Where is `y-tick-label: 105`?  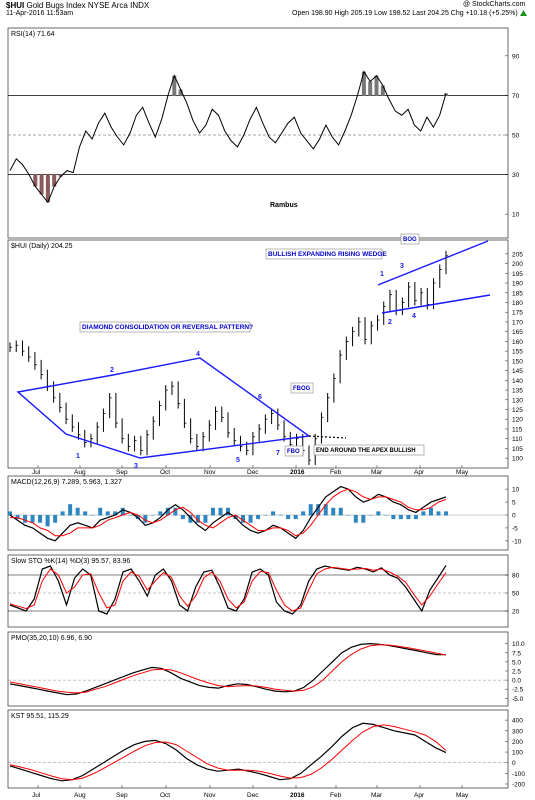 y-tick-label: 105 is located at coordinates (517, 449).